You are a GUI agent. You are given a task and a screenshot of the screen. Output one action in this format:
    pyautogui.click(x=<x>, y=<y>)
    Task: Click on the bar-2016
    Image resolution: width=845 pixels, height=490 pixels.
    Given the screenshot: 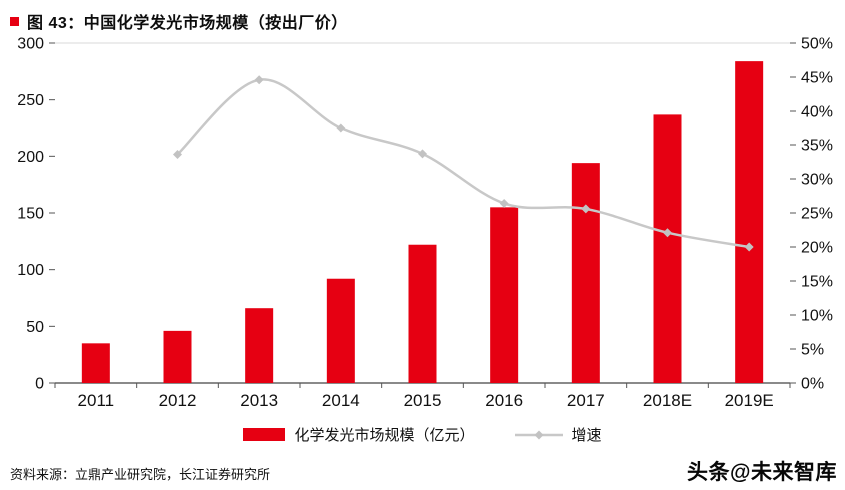 What is the action you would take?
    pyautogui.click(x=504, y=295)
    